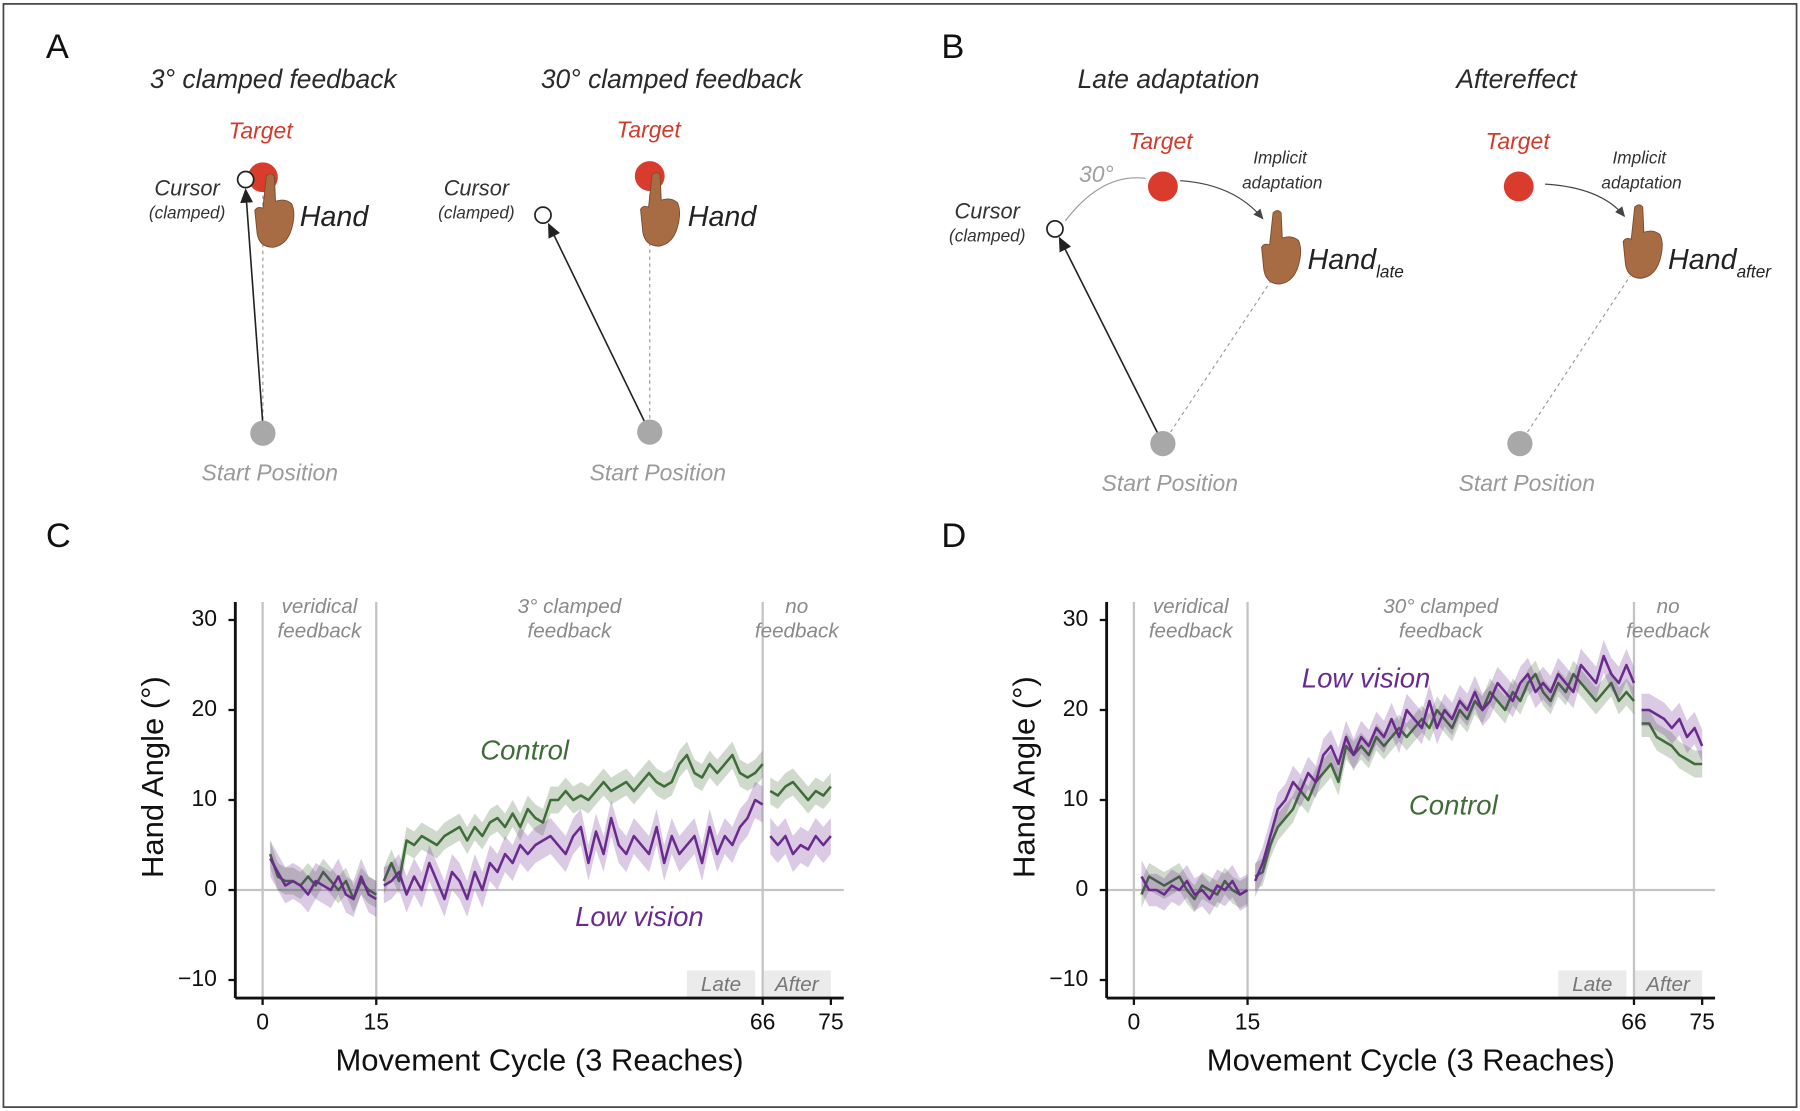 The height and width of the screenshot is (1111, 1800). Describe the element at coordinates (1134, 1021) in the screenshot. I see `x-tick-label: 0` at that location.